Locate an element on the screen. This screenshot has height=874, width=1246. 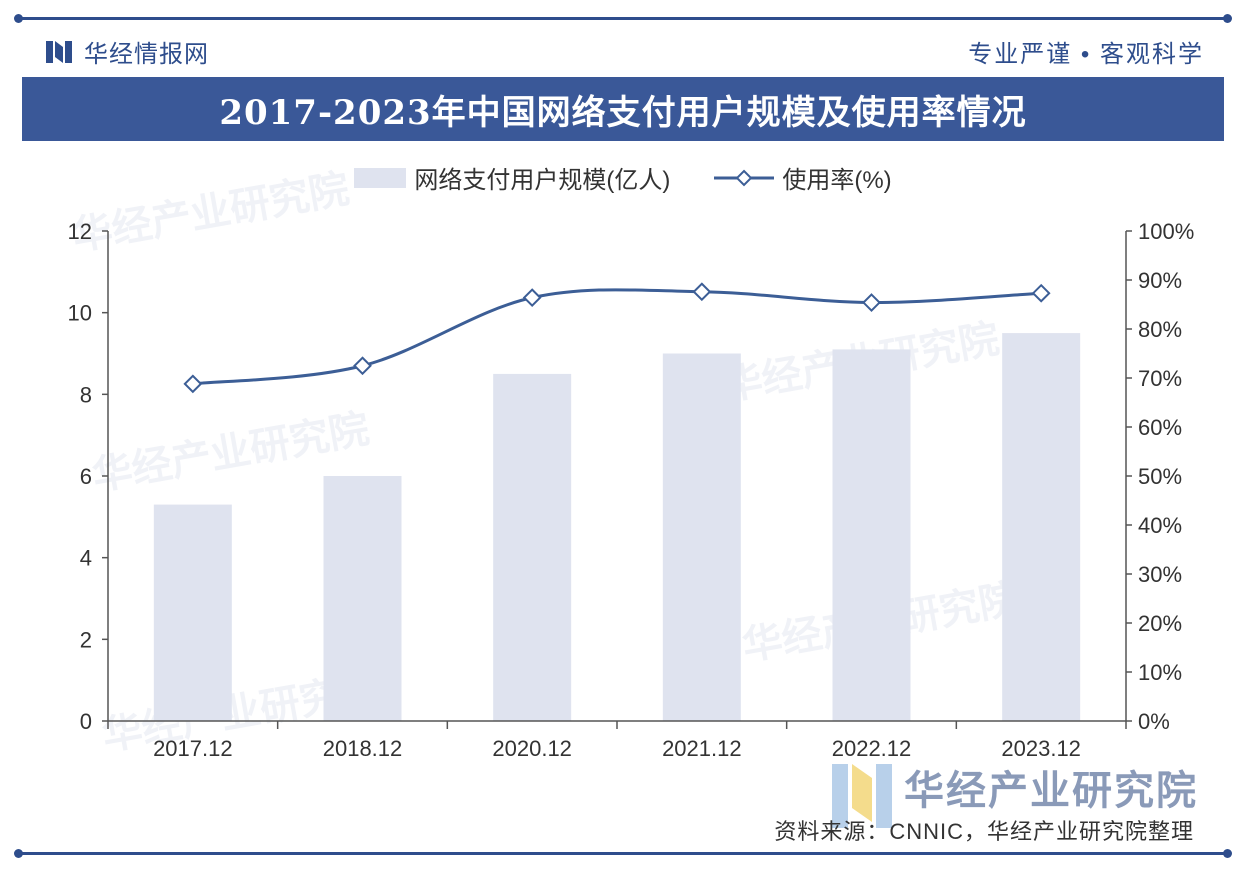
y-left-tick-label: 6 is located at coordinates (86, 476).